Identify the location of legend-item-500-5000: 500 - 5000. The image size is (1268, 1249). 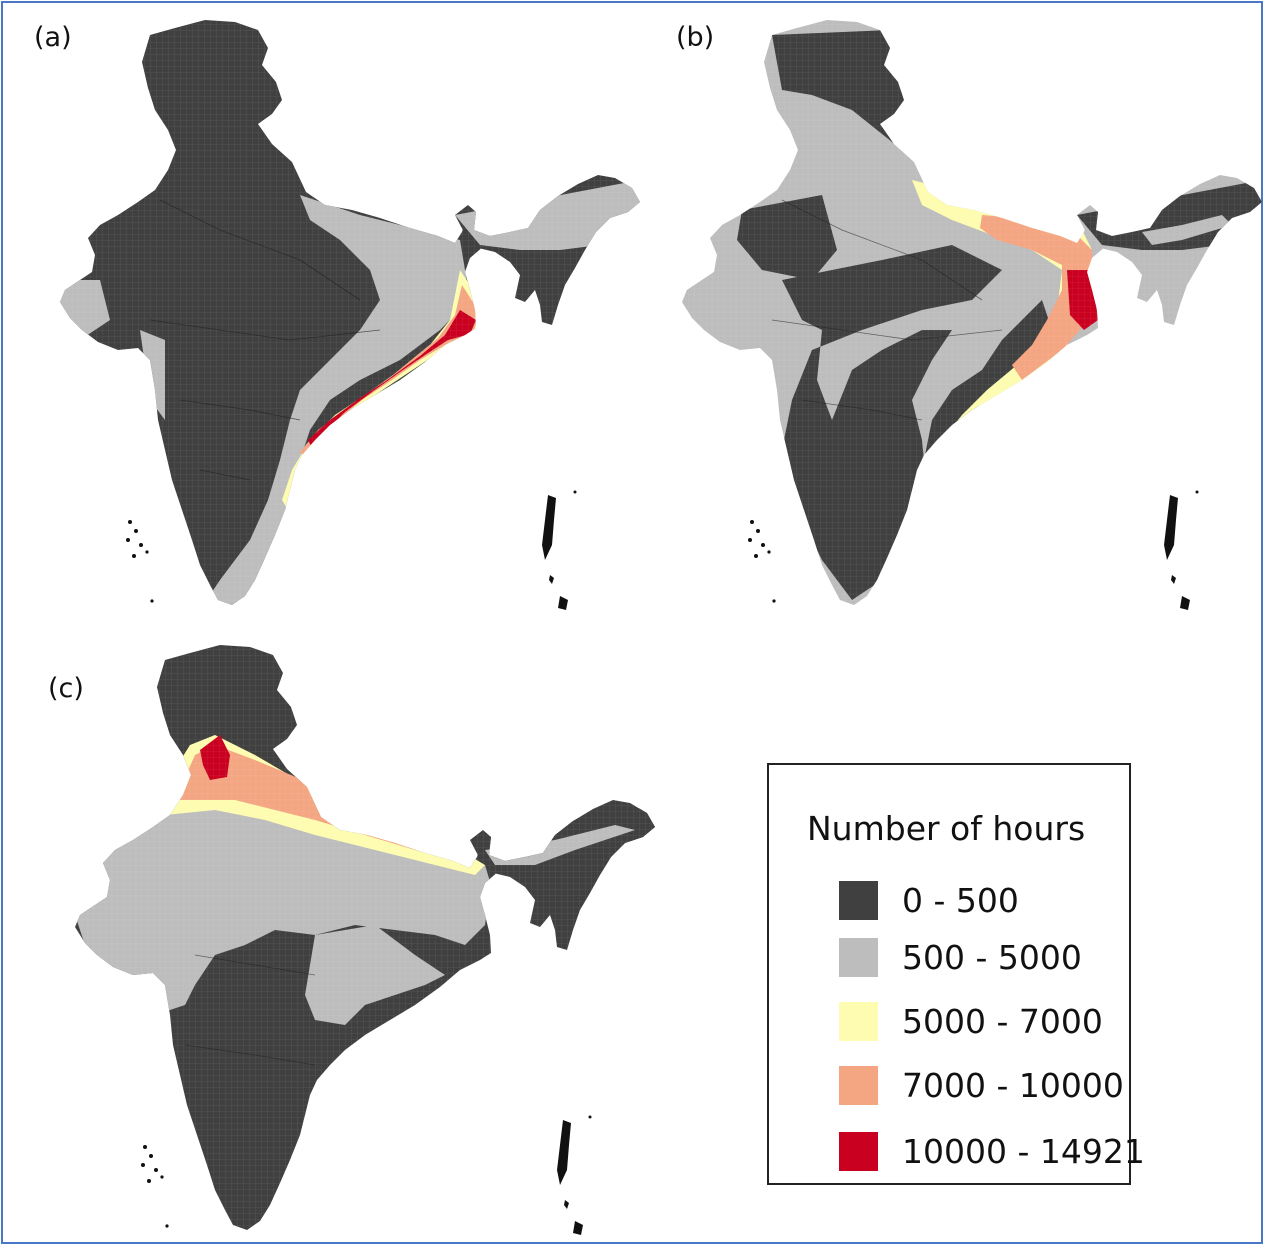
(960, 957).